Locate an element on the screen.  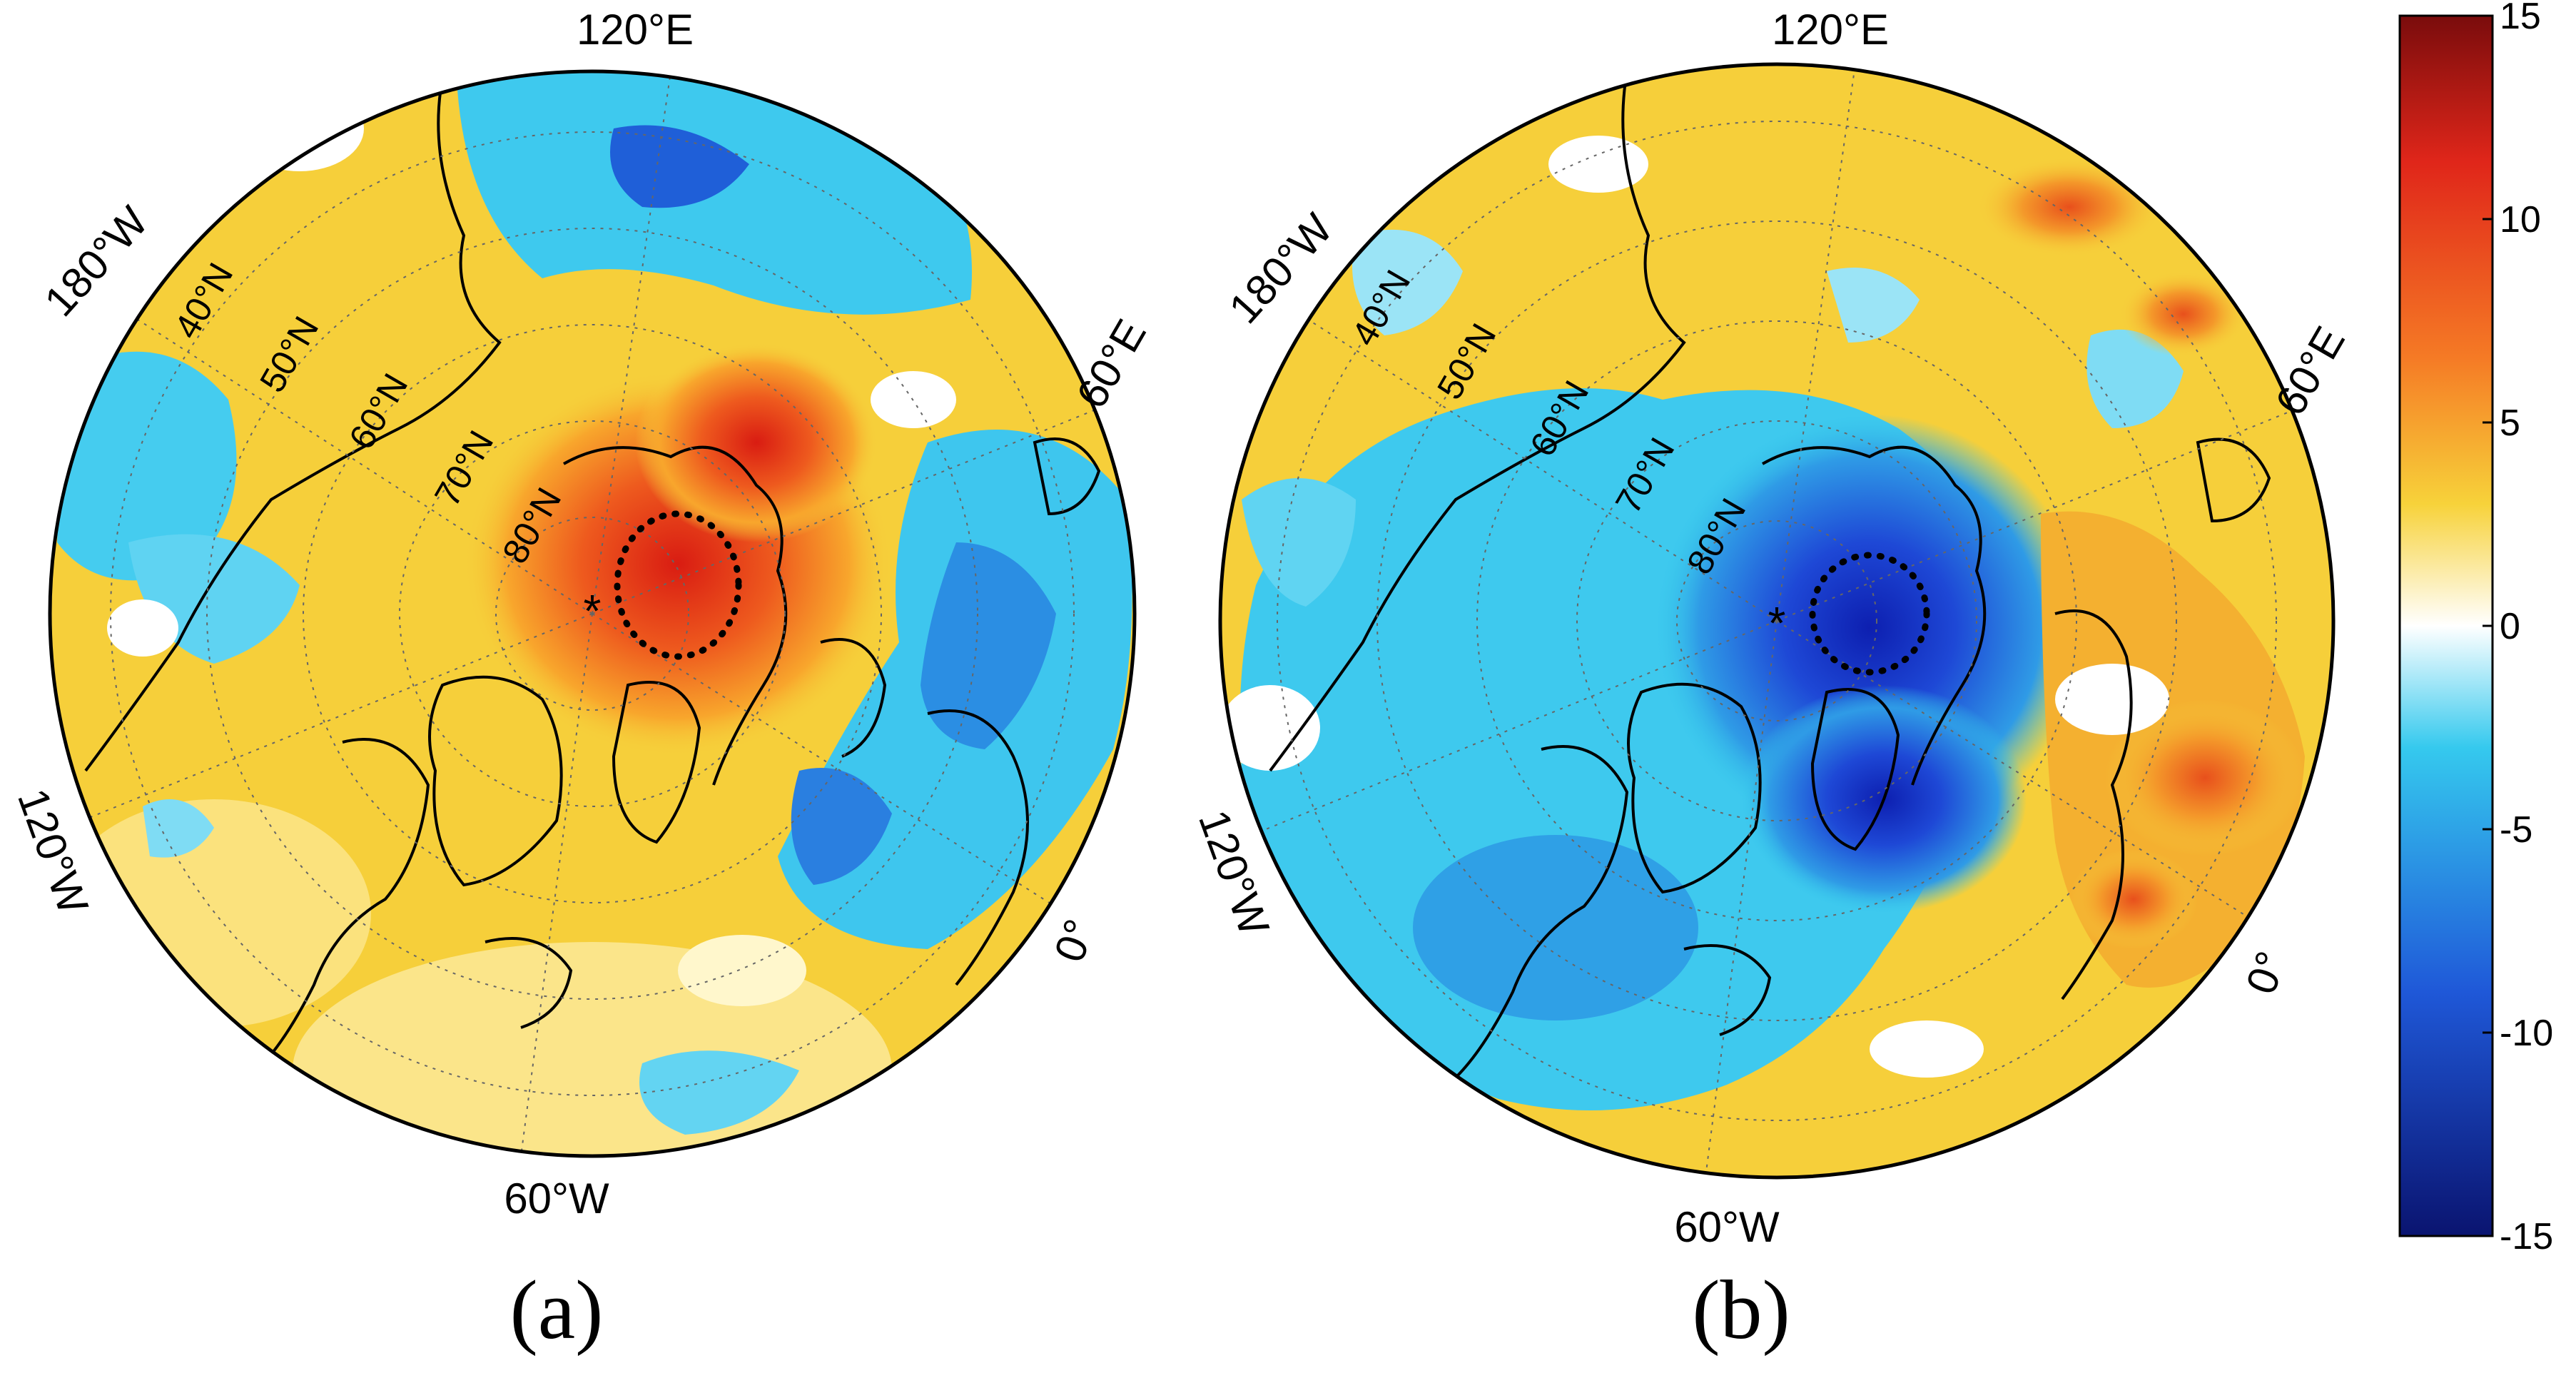
colorbar-tick-label: 0 is located at coordinates (2510, 626).